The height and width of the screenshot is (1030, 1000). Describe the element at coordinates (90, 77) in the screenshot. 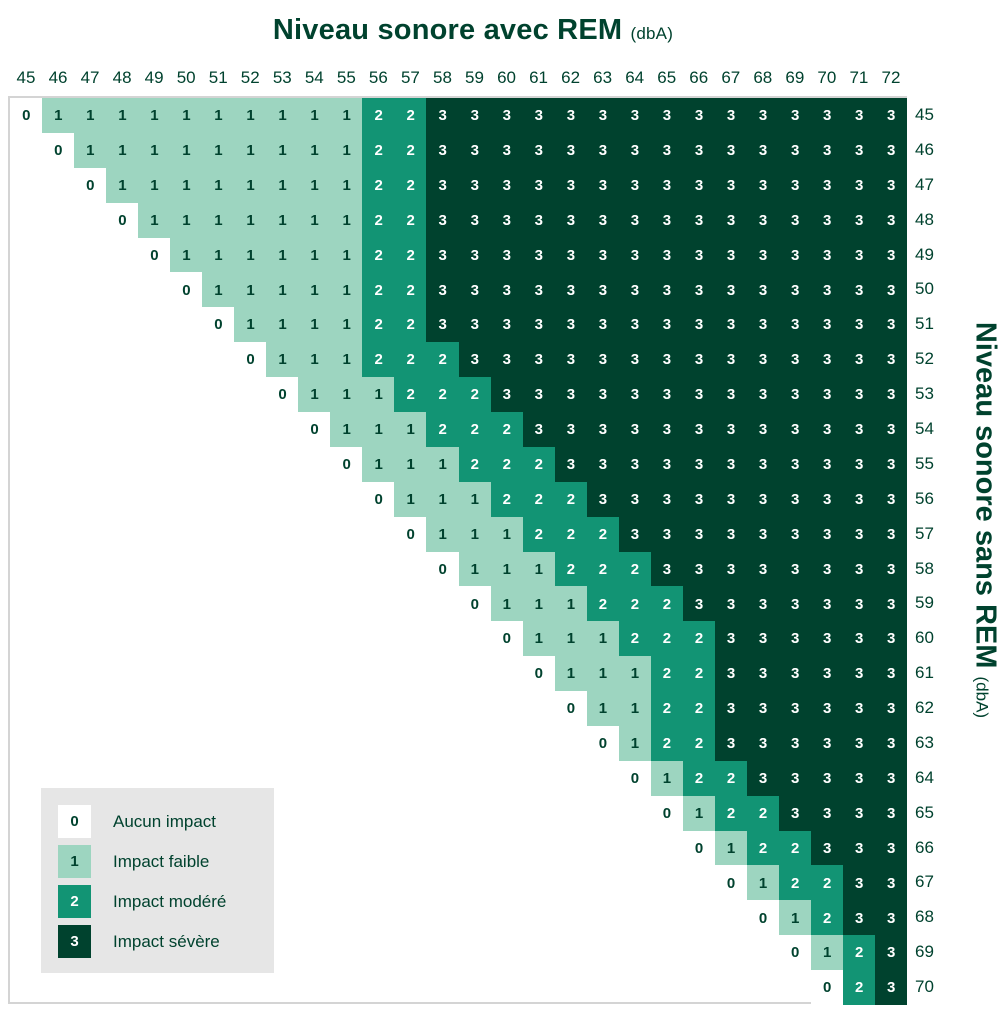

I see `x-tick-label: 47` at that location.